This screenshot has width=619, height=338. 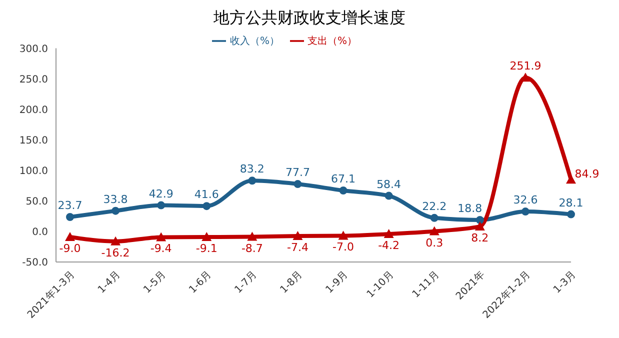 What do you see at coordinates (109, 282) in the screenshot?
I see `x-tick-label: 1-4月` at bounding box center [109, 282].